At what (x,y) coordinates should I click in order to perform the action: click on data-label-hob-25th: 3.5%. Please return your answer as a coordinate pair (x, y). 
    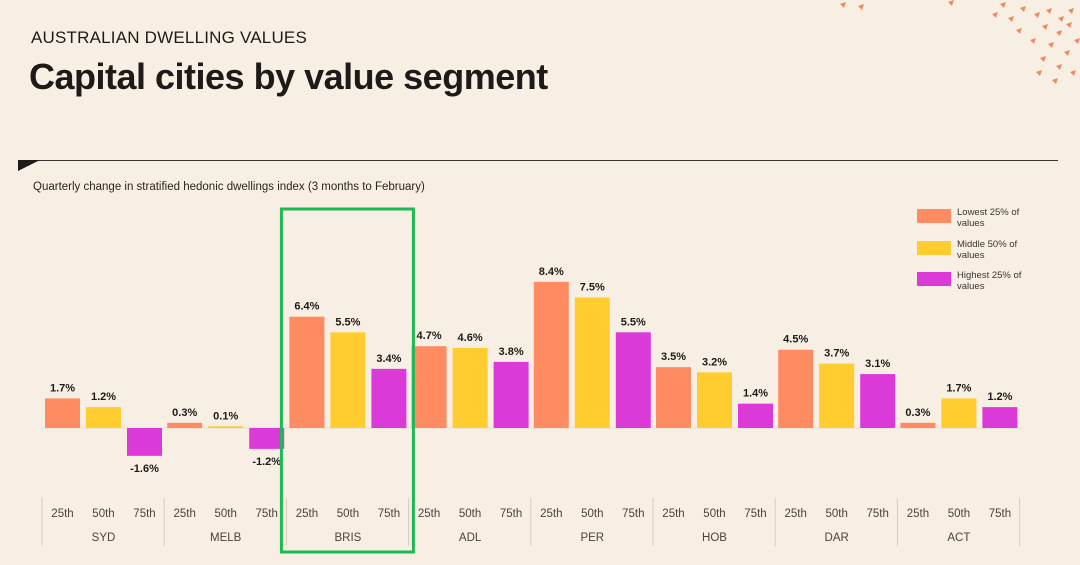
    Looking at the image, I should click on (673, 357).